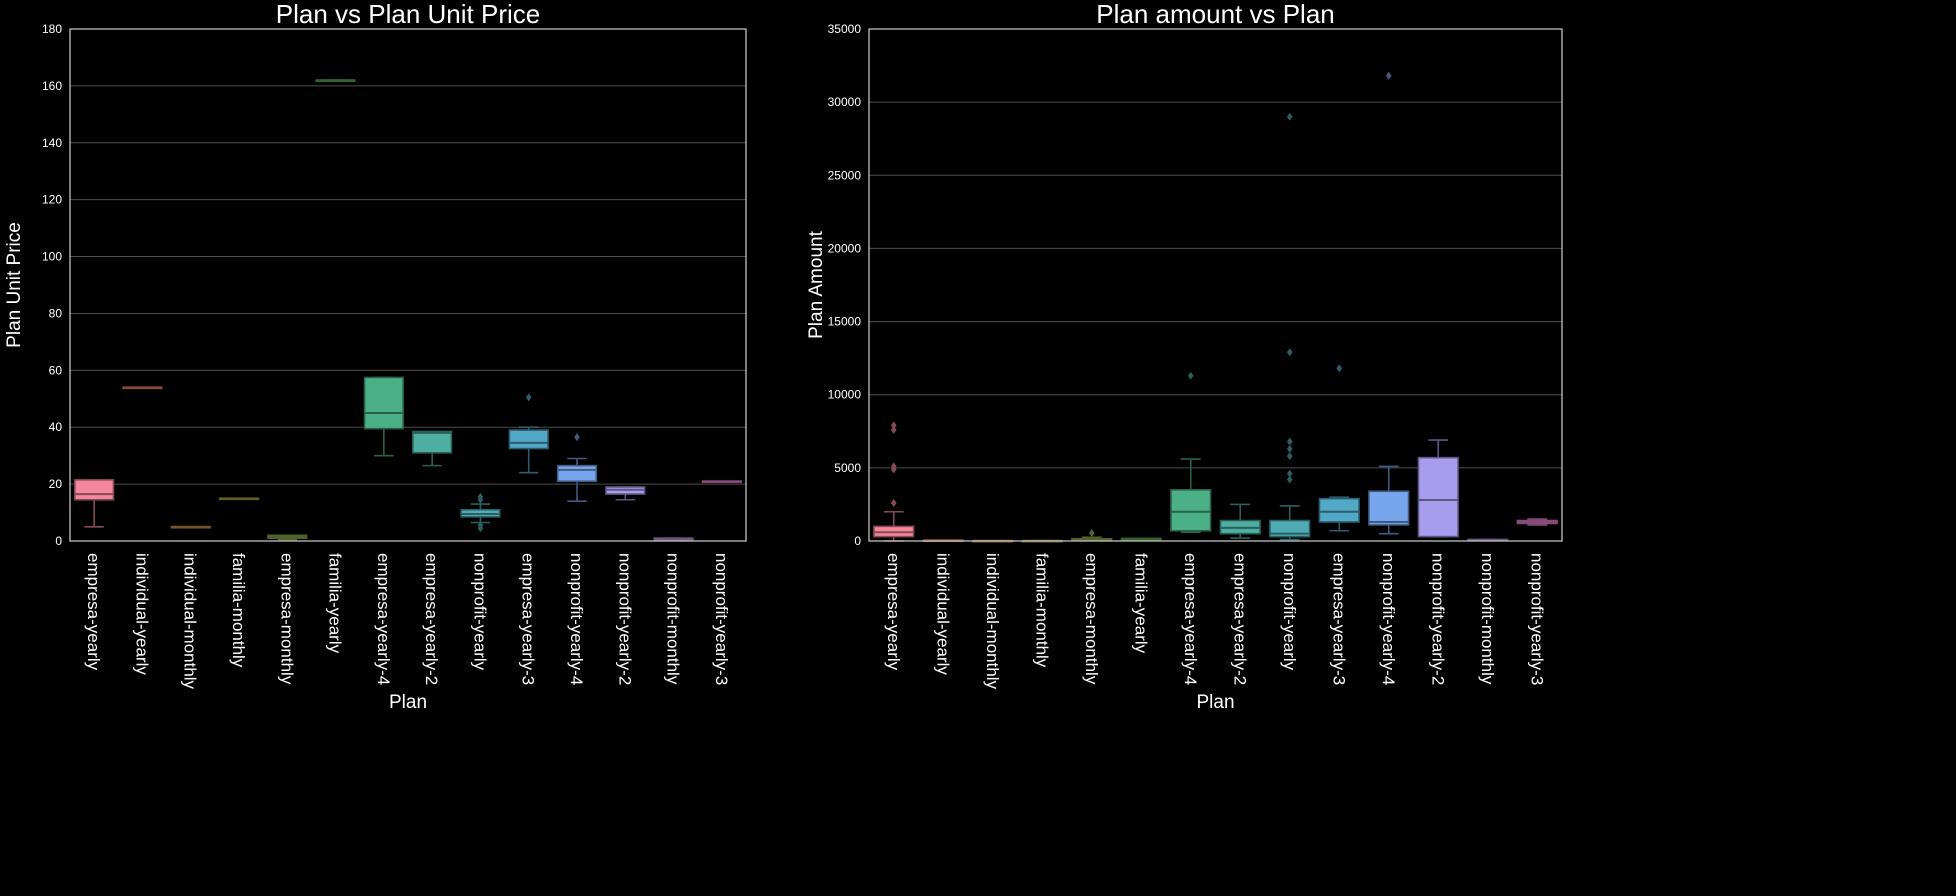  What do you see at coordinates (845, 175) in the screenshot?
I see `y-tick-label: 25000` at bounding box center [845, 175].